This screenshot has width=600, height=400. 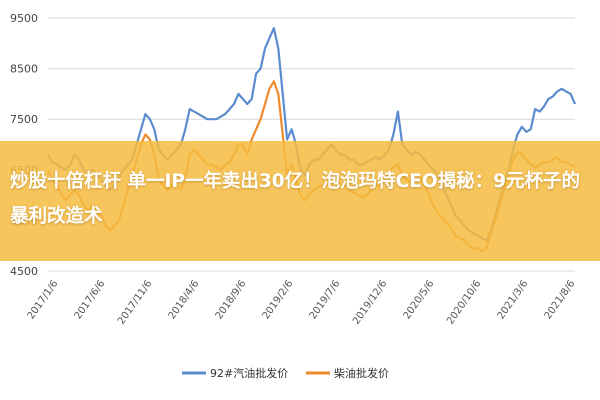 What do you see at coordinates (24, 69) in the screenshot?
I see `y-tick-label: 8500` at bounding box center [24, 69].